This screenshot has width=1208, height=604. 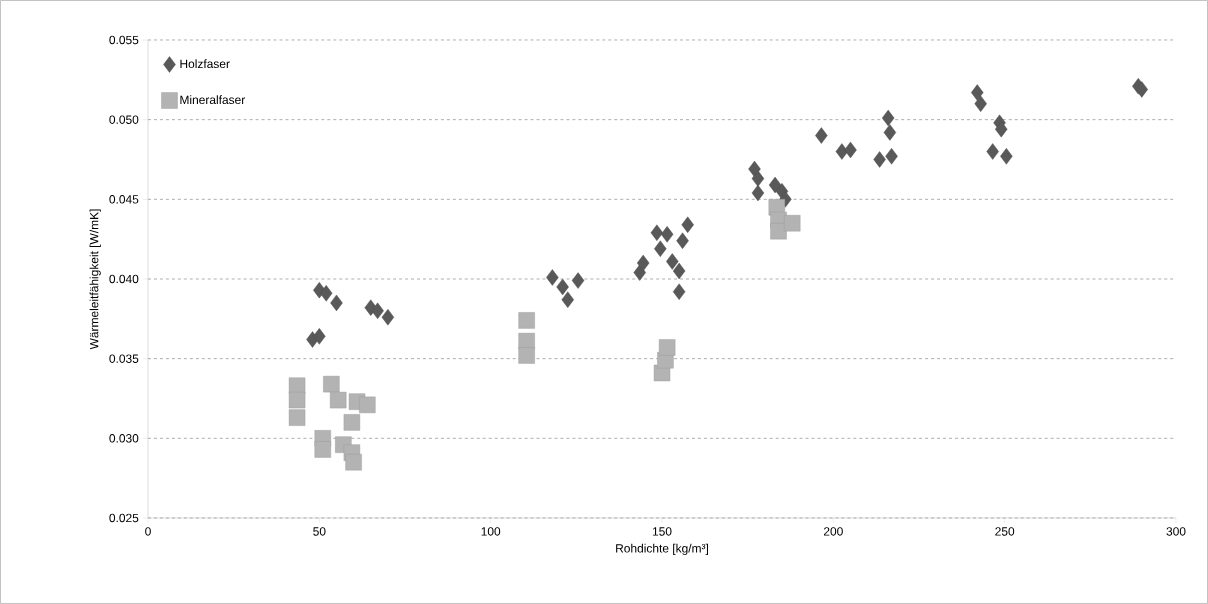 What do you see at coordinates (124, 199) in the screenshot?
I see `y-tick-label: 0.045` at bounding box center [124, 199].